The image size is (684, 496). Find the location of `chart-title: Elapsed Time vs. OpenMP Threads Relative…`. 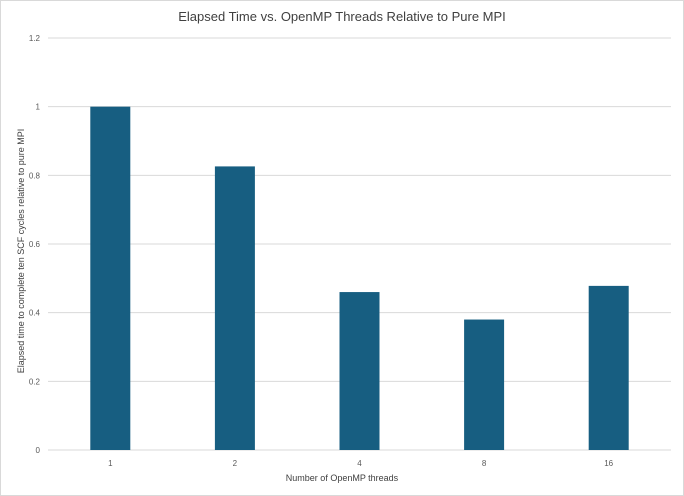

chart-title: Elapsed Time vs. OpenMP Threads Relative… is located at coordinates (342, 16).